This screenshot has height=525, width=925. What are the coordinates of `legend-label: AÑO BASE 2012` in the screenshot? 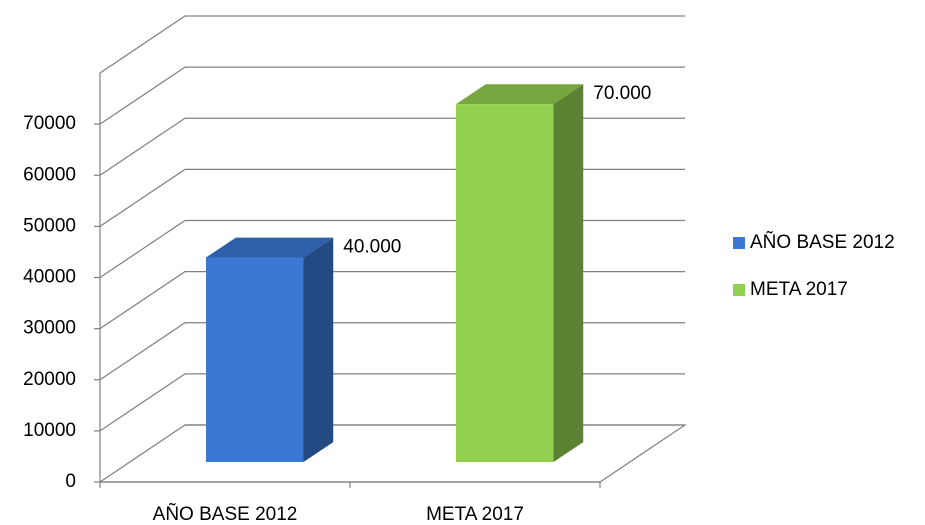 It's located at (822, 242).